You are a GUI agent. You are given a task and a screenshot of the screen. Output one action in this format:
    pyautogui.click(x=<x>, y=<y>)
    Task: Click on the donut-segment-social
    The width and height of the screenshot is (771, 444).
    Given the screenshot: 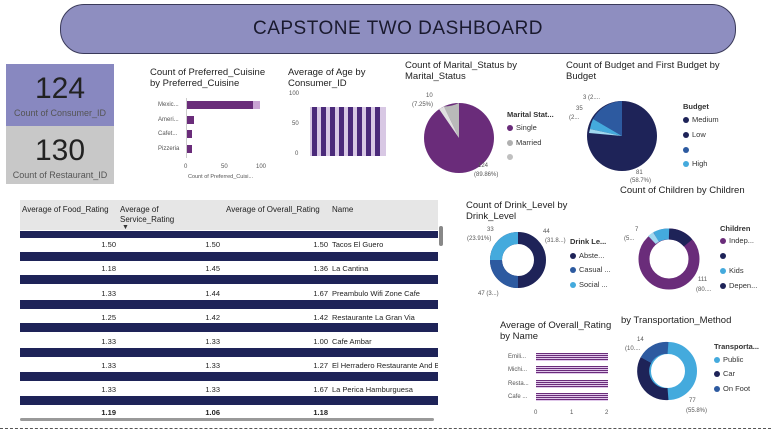 What is the action you would take?
    pyautogui.click(x=504, y=246)
    